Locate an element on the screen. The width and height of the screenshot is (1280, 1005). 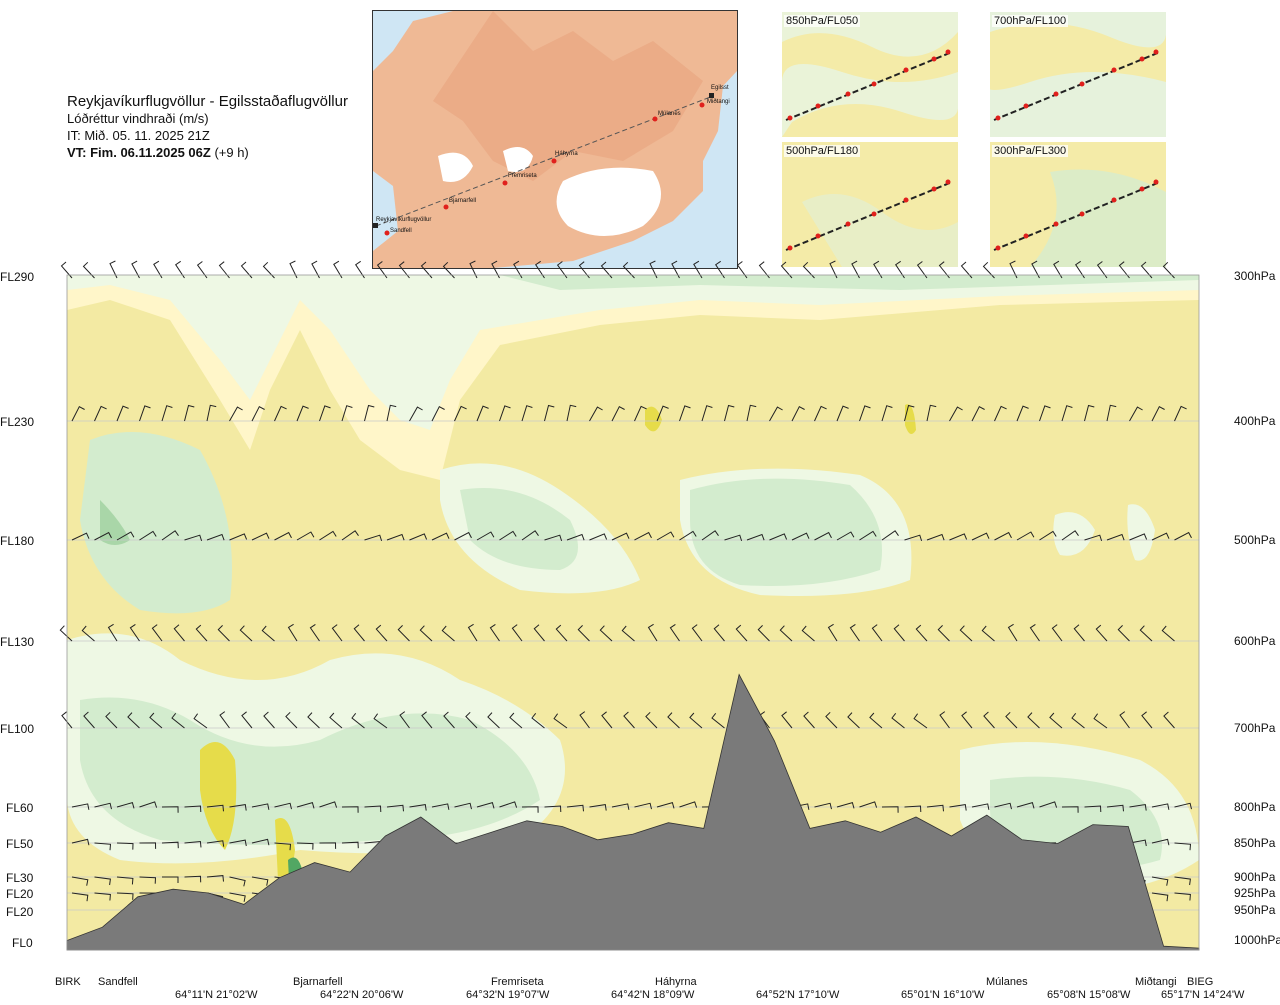
map-label-start: Reykjavíkurflugvöllur is located at coordinates (403, 220).